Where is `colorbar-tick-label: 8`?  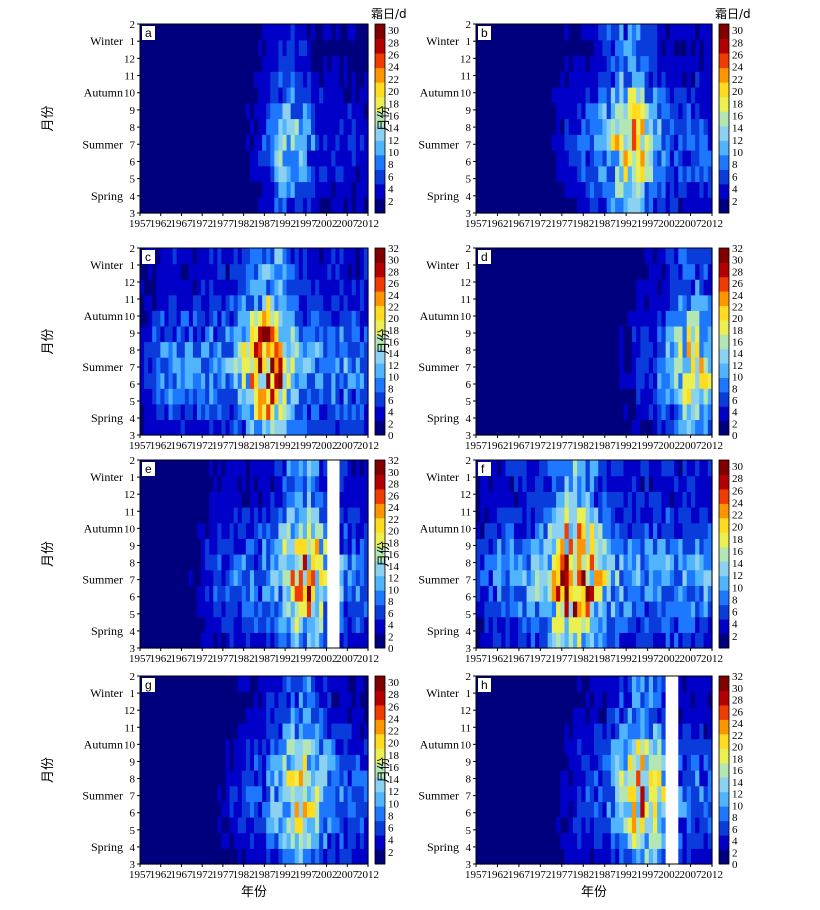
colorbar-tick-label: 8 is located at coordinates (391, 165).